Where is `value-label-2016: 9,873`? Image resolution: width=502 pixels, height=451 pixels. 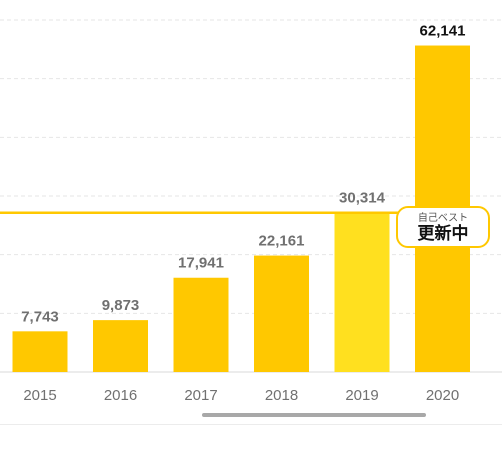 value-label-2016: 9,873 is located at coordinates (121, 305).